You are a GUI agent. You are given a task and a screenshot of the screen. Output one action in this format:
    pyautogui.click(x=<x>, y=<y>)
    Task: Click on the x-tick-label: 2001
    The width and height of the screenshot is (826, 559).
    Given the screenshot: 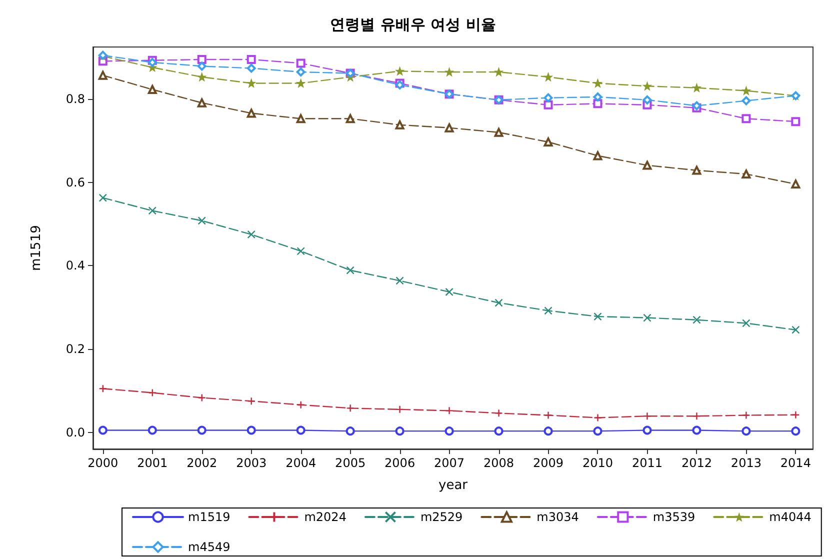 What is the action you would take?
    pyautogui.click(x=152, y=463)
    